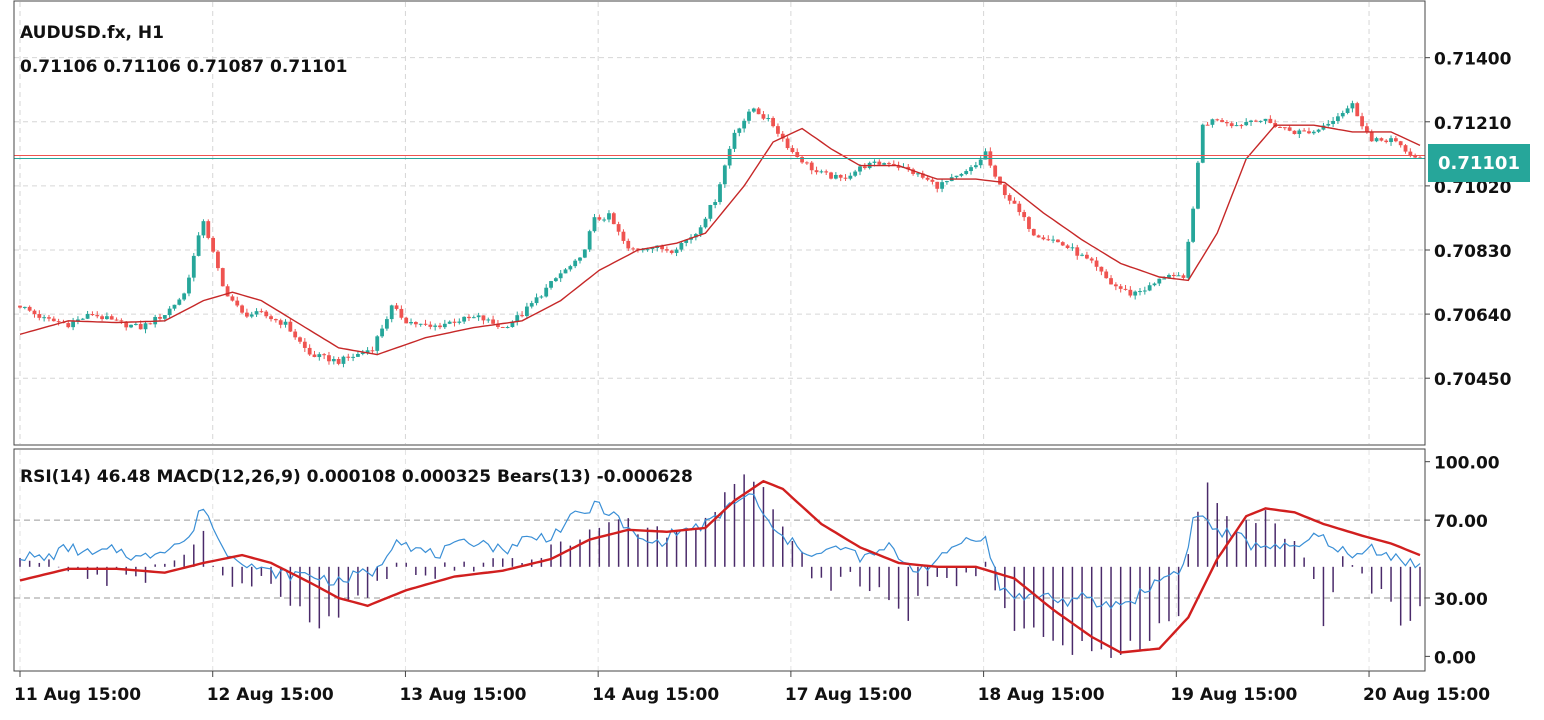 The width and height of the screenshot is (1544, 720). Describe the element at coordinates (1473, 188) in the screenshot. I see `price-tick-label: 0.71020` at that location.